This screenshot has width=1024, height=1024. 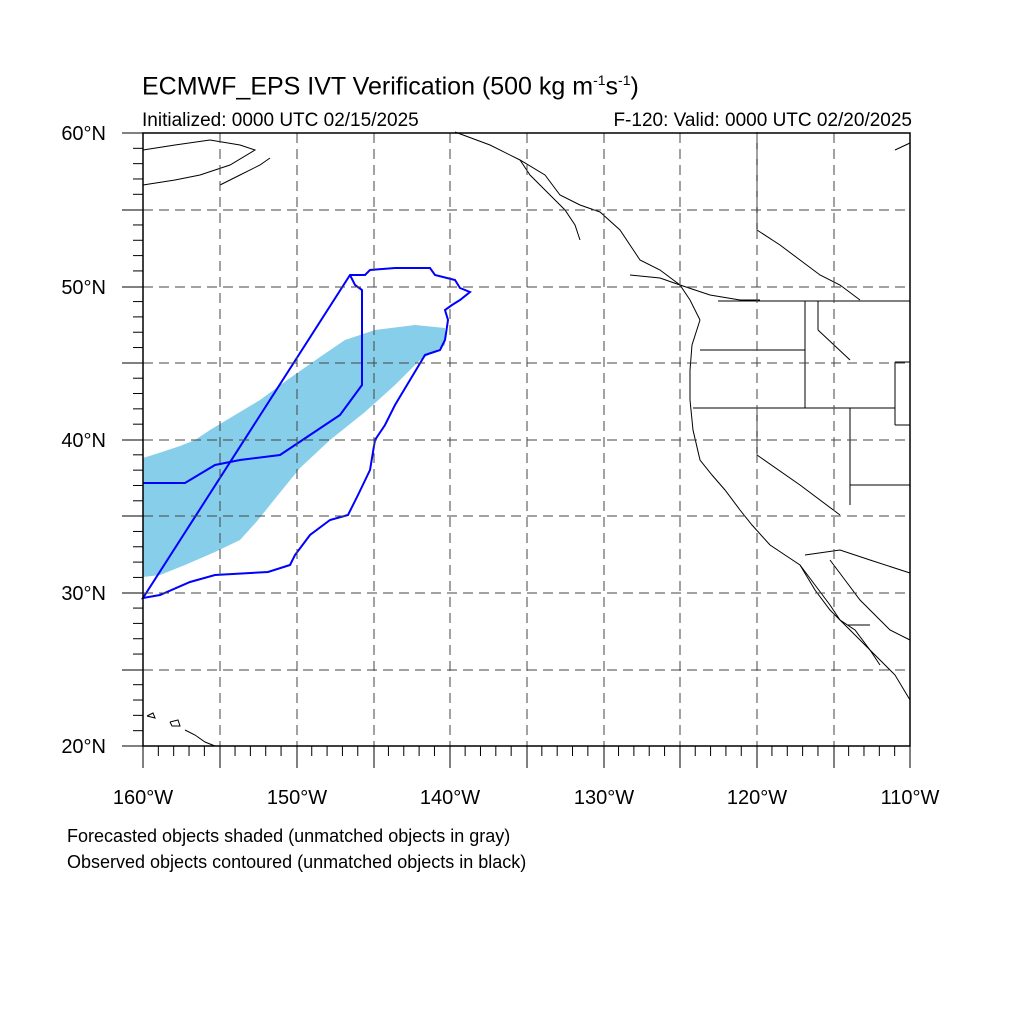 I want to click on lon-label-160w: 160°W, so click(x=143, y=798).